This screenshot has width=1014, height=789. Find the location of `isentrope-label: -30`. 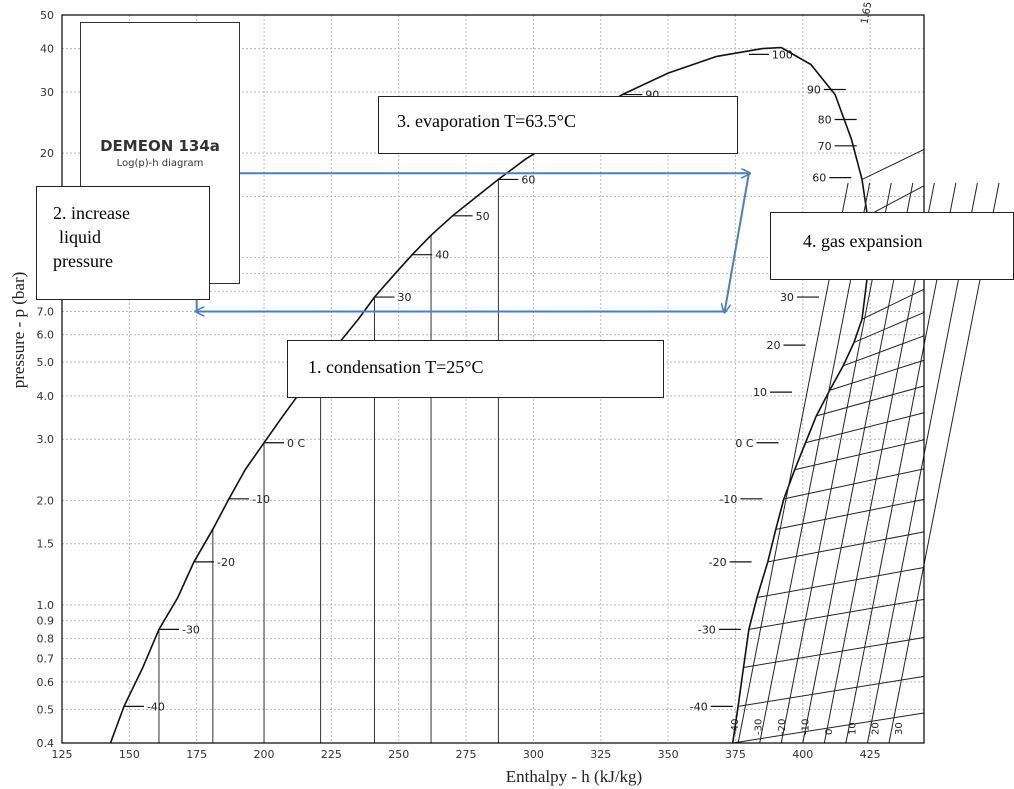

isentrope-label: -30 is located at coordinates (759, 727).